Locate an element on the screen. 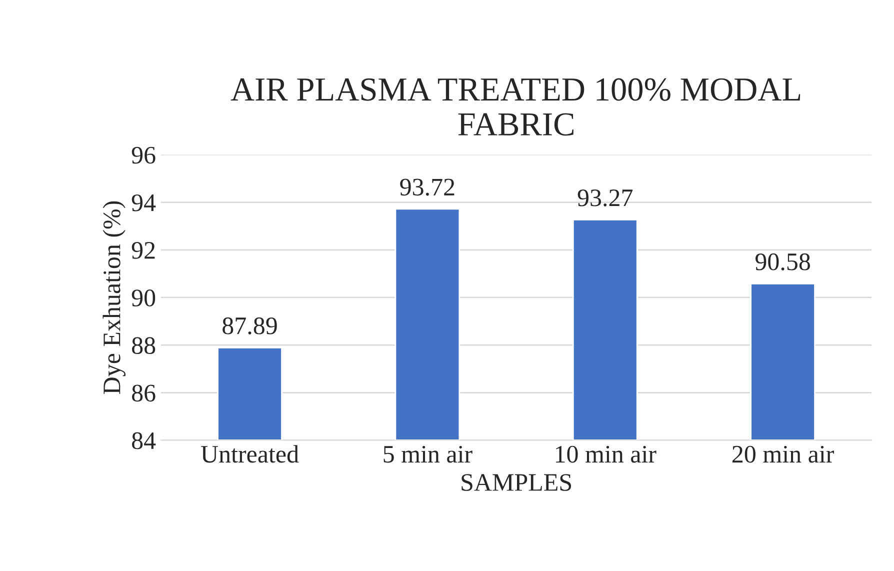  y-tick-label: 90 is located at coordinates (144, 298).